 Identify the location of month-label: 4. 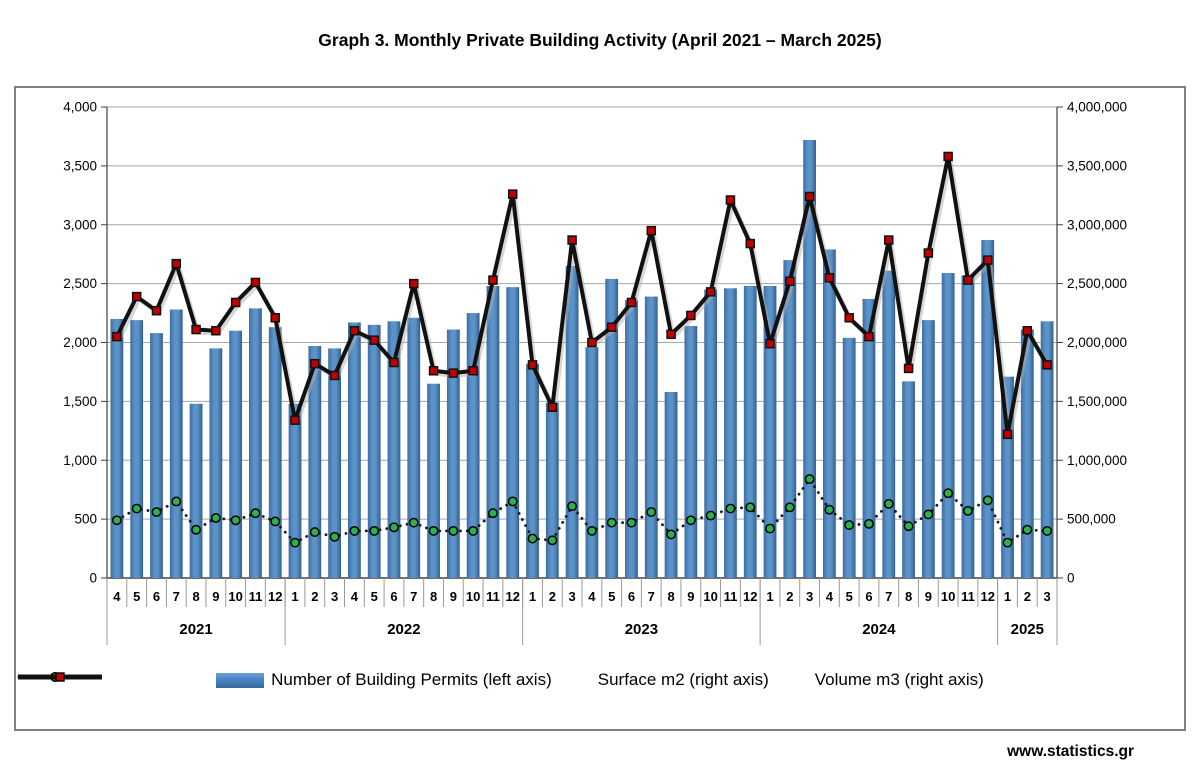
(830, 596).